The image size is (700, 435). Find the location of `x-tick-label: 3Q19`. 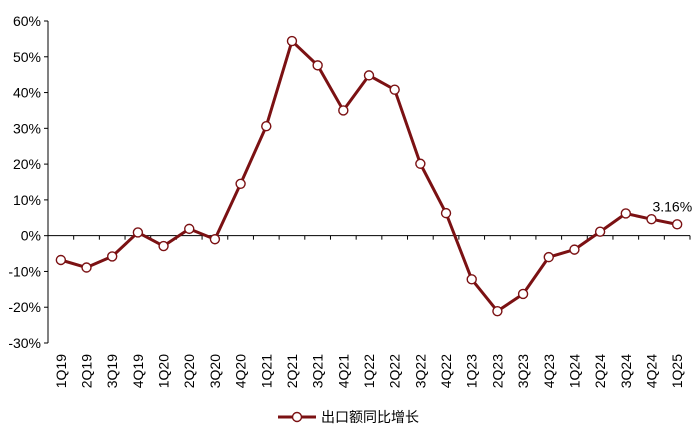

x-tick-label: 3Q19 is located at coordinates (112, 371).